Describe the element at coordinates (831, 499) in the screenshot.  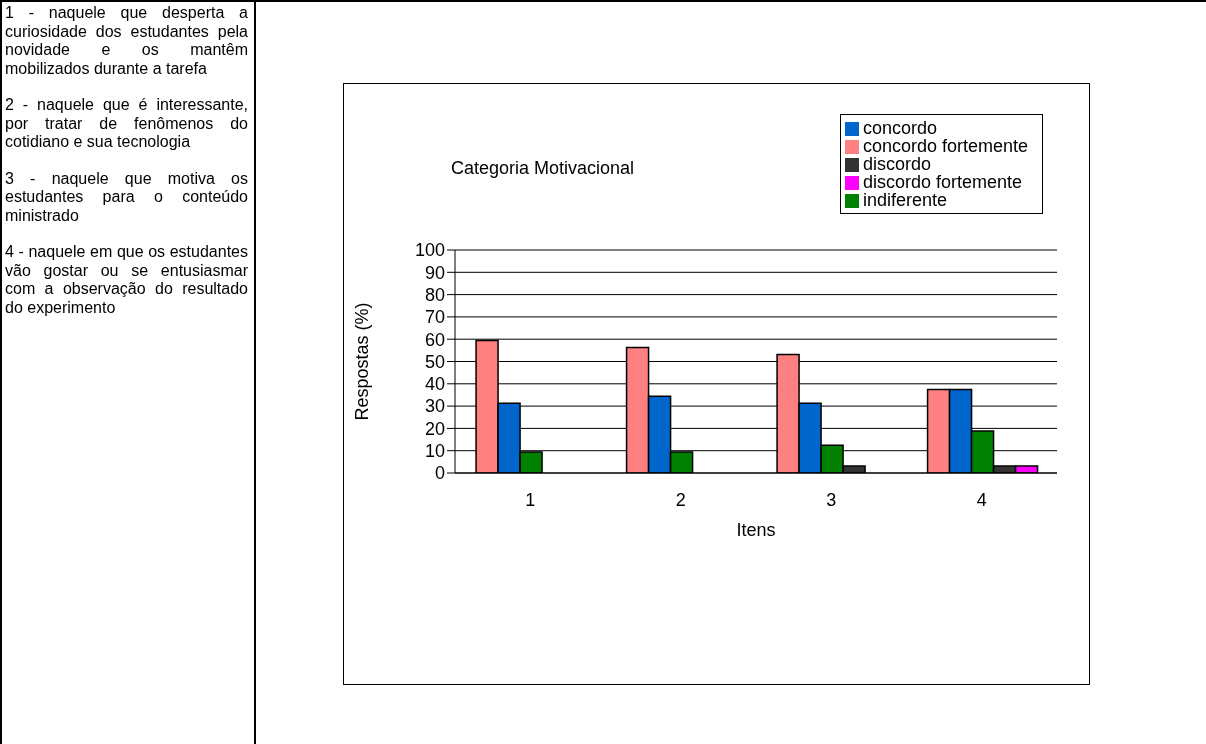
I see `x-tick-label: 3` at that location.